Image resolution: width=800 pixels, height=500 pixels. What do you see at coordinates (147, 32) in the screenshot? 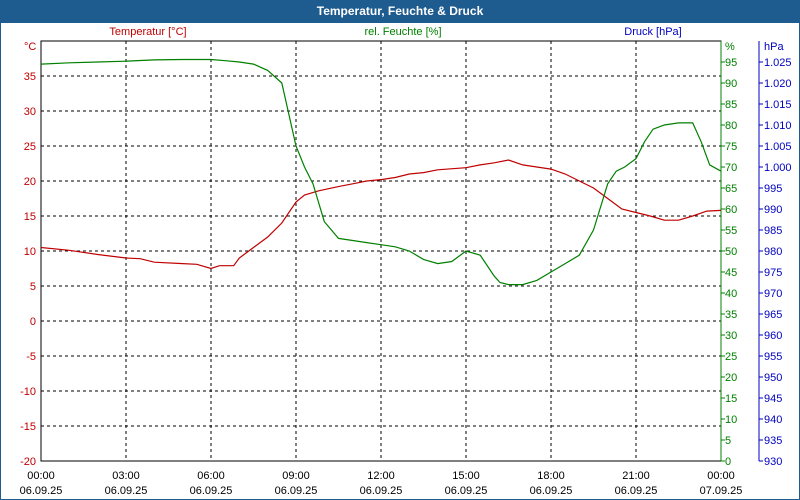
I see `temperature-axis-title: Temperatur [°C]` at bounding box center [147, 32].